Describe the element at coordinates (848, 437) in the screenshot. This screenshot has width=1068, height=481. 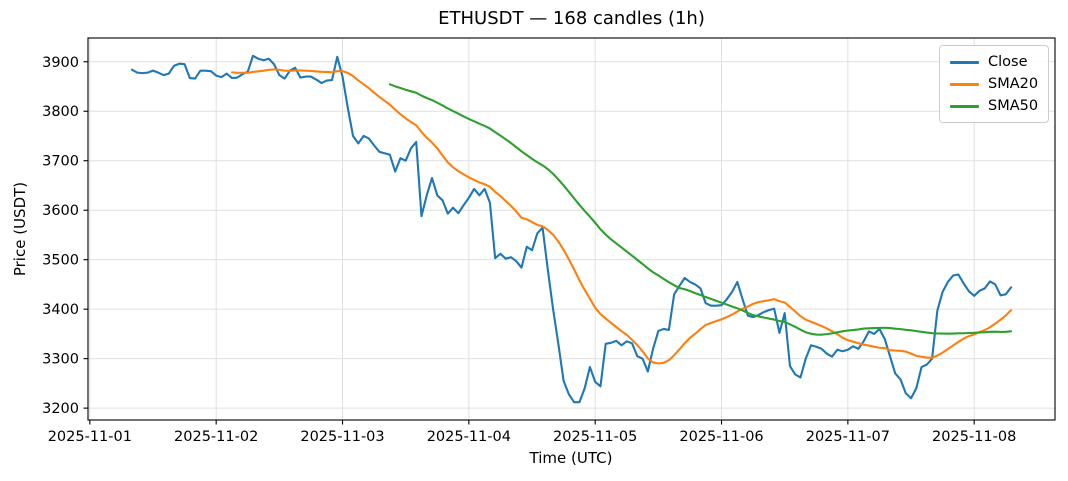
I see `x-tick-label: 2025-11-07` at that location.